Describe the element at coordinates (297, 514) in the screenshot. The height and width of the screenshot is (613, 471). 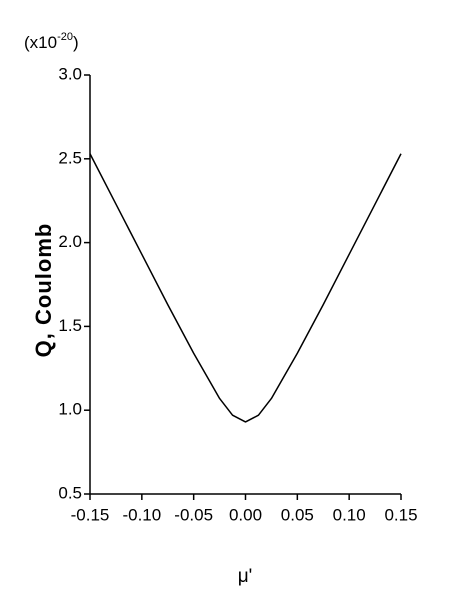
I see `x-tick-label: 0.05` at that location.